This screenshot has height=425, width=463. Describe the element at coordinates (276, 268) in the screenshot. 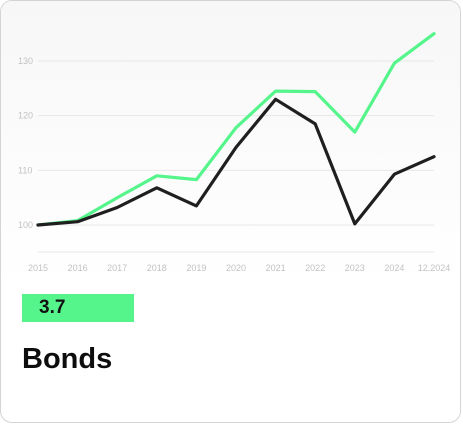

I see `x-tick-label: 2021` at that location.